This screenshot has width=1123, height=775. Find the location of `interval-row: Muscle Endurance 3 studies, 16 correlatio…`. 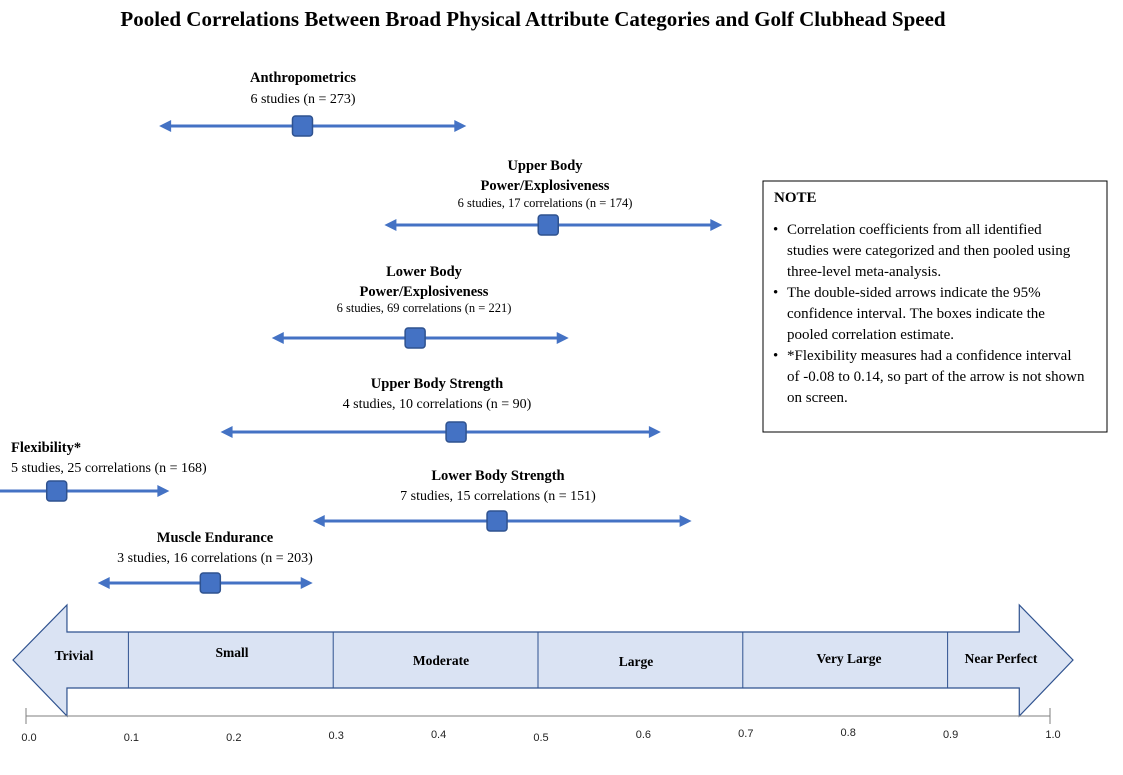

interval-row: Muscle Endurance 3 studies, 16 correlatio… is located at coordinates (205, 562).